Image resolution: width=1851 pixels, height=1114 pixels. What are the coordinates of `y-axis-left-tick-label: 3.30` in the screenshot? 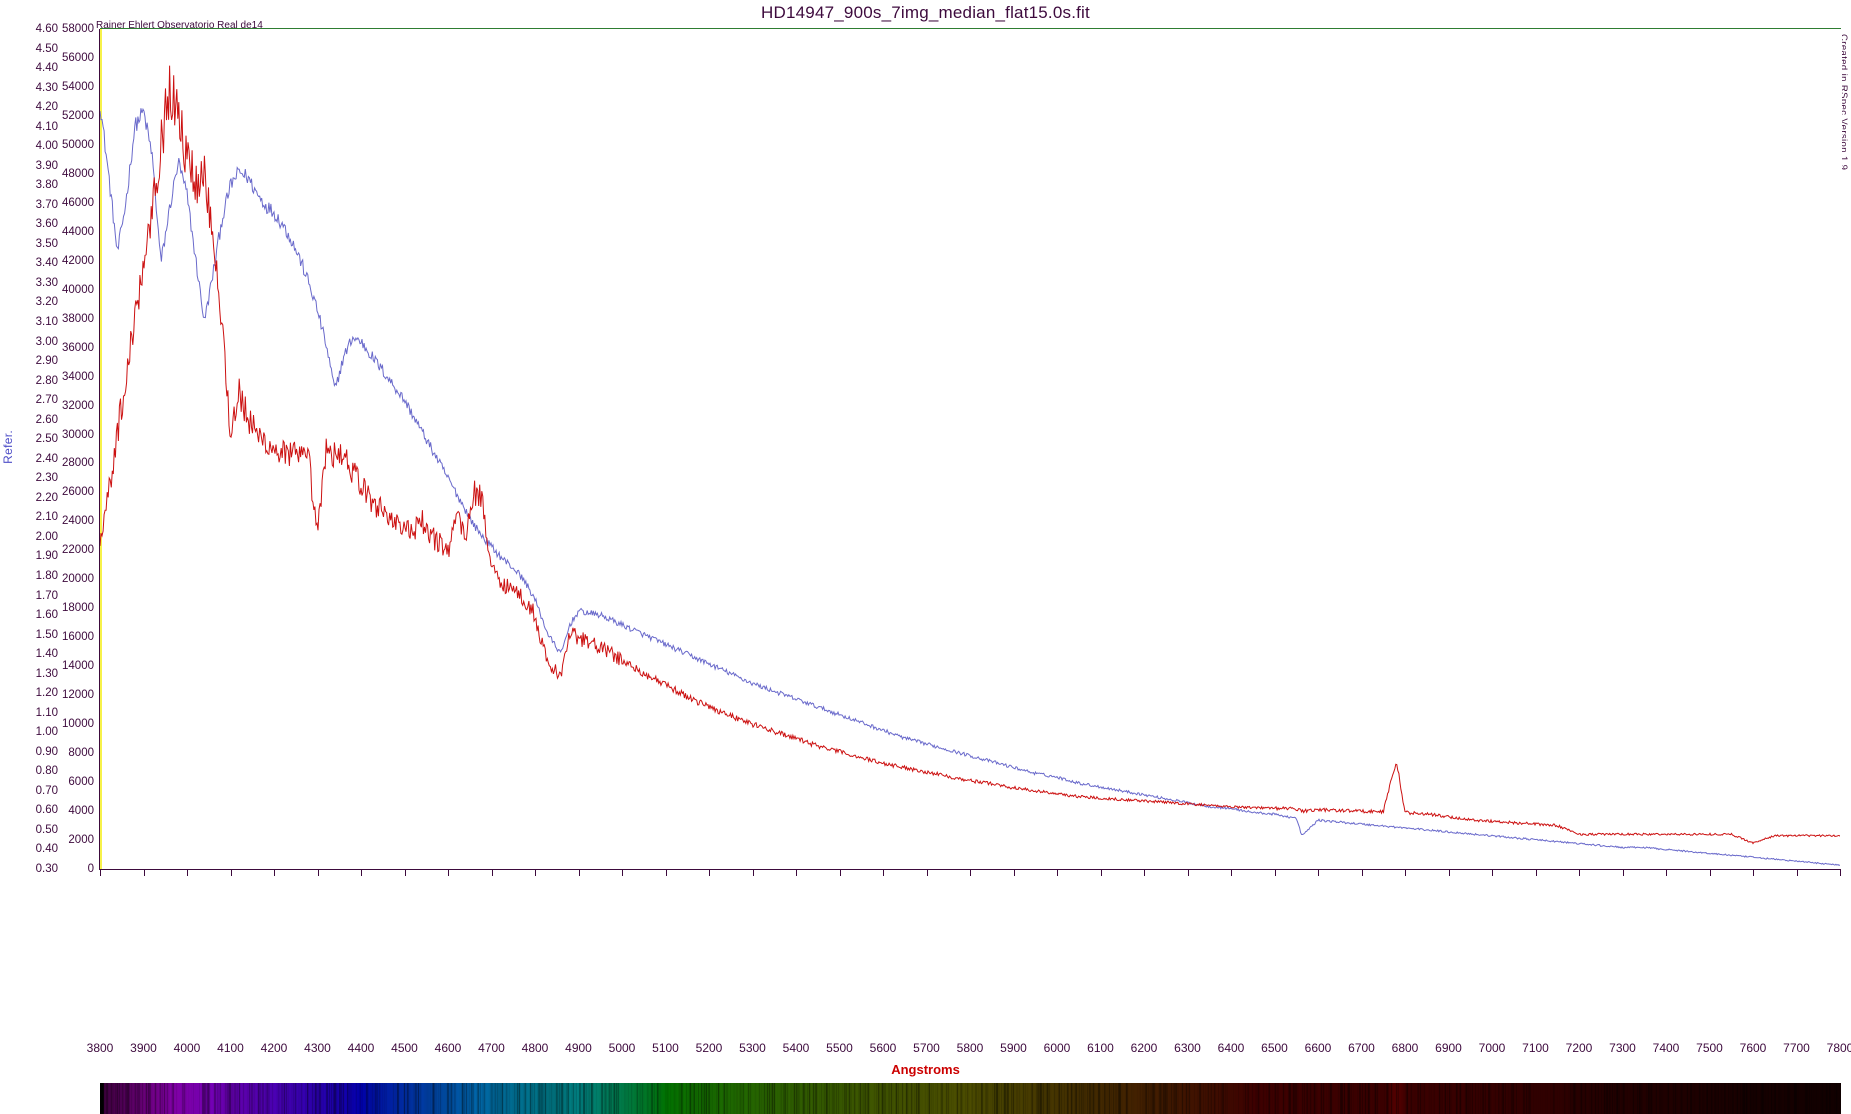 It's located at (46, 282).